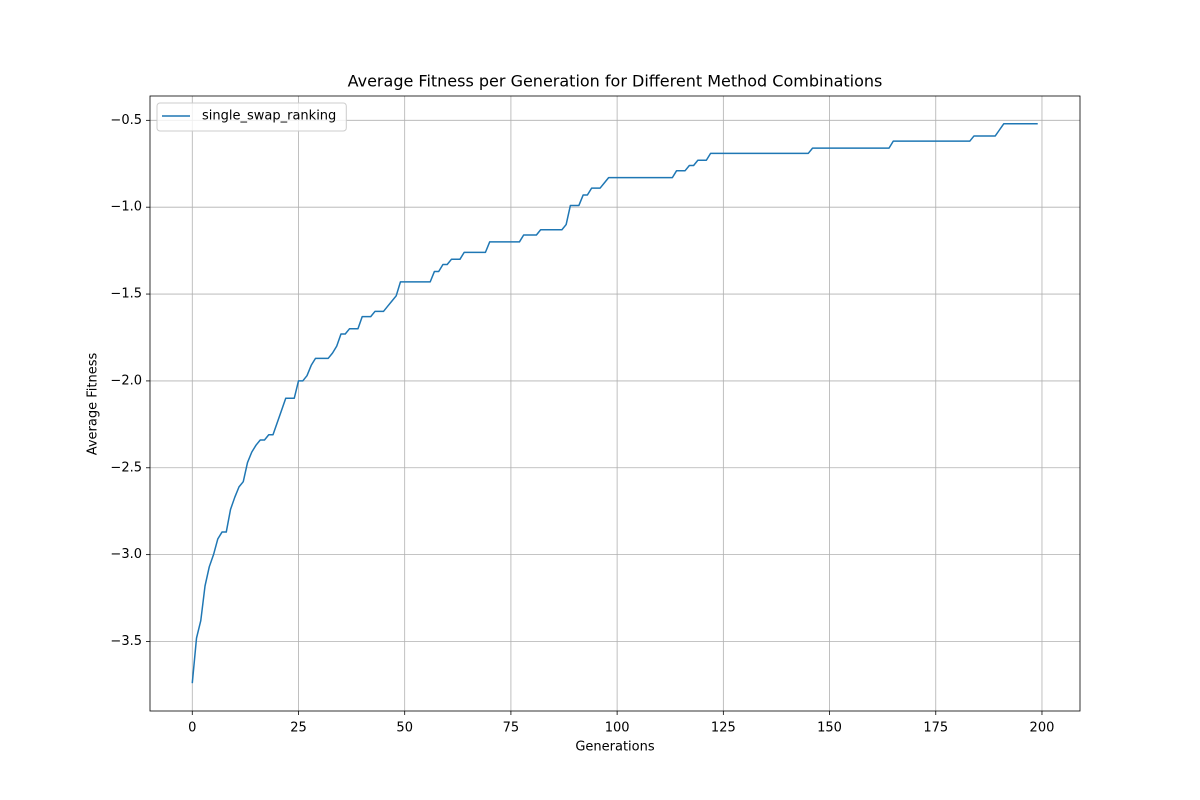 This screenshot has height=800, width=1200. What do you see at coordinates (511, 728) in the screenshot?
I see `x-tick-label: 75` at bounding box center [511, 728].